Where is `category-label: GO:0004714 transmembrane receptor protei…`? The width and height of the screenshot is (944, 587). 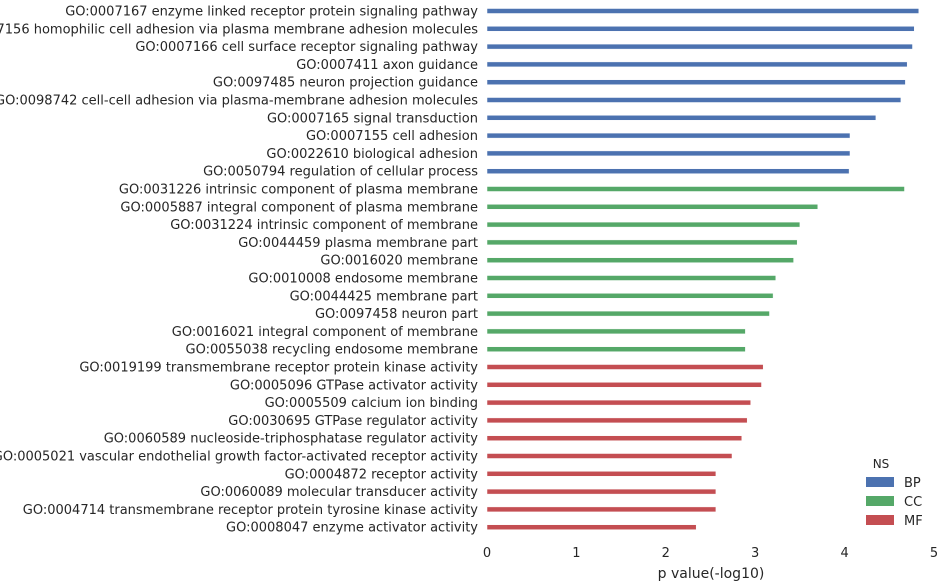
category-label: GO:0004714 transmembrane receptor protei… is located at coordinates (251, 510).